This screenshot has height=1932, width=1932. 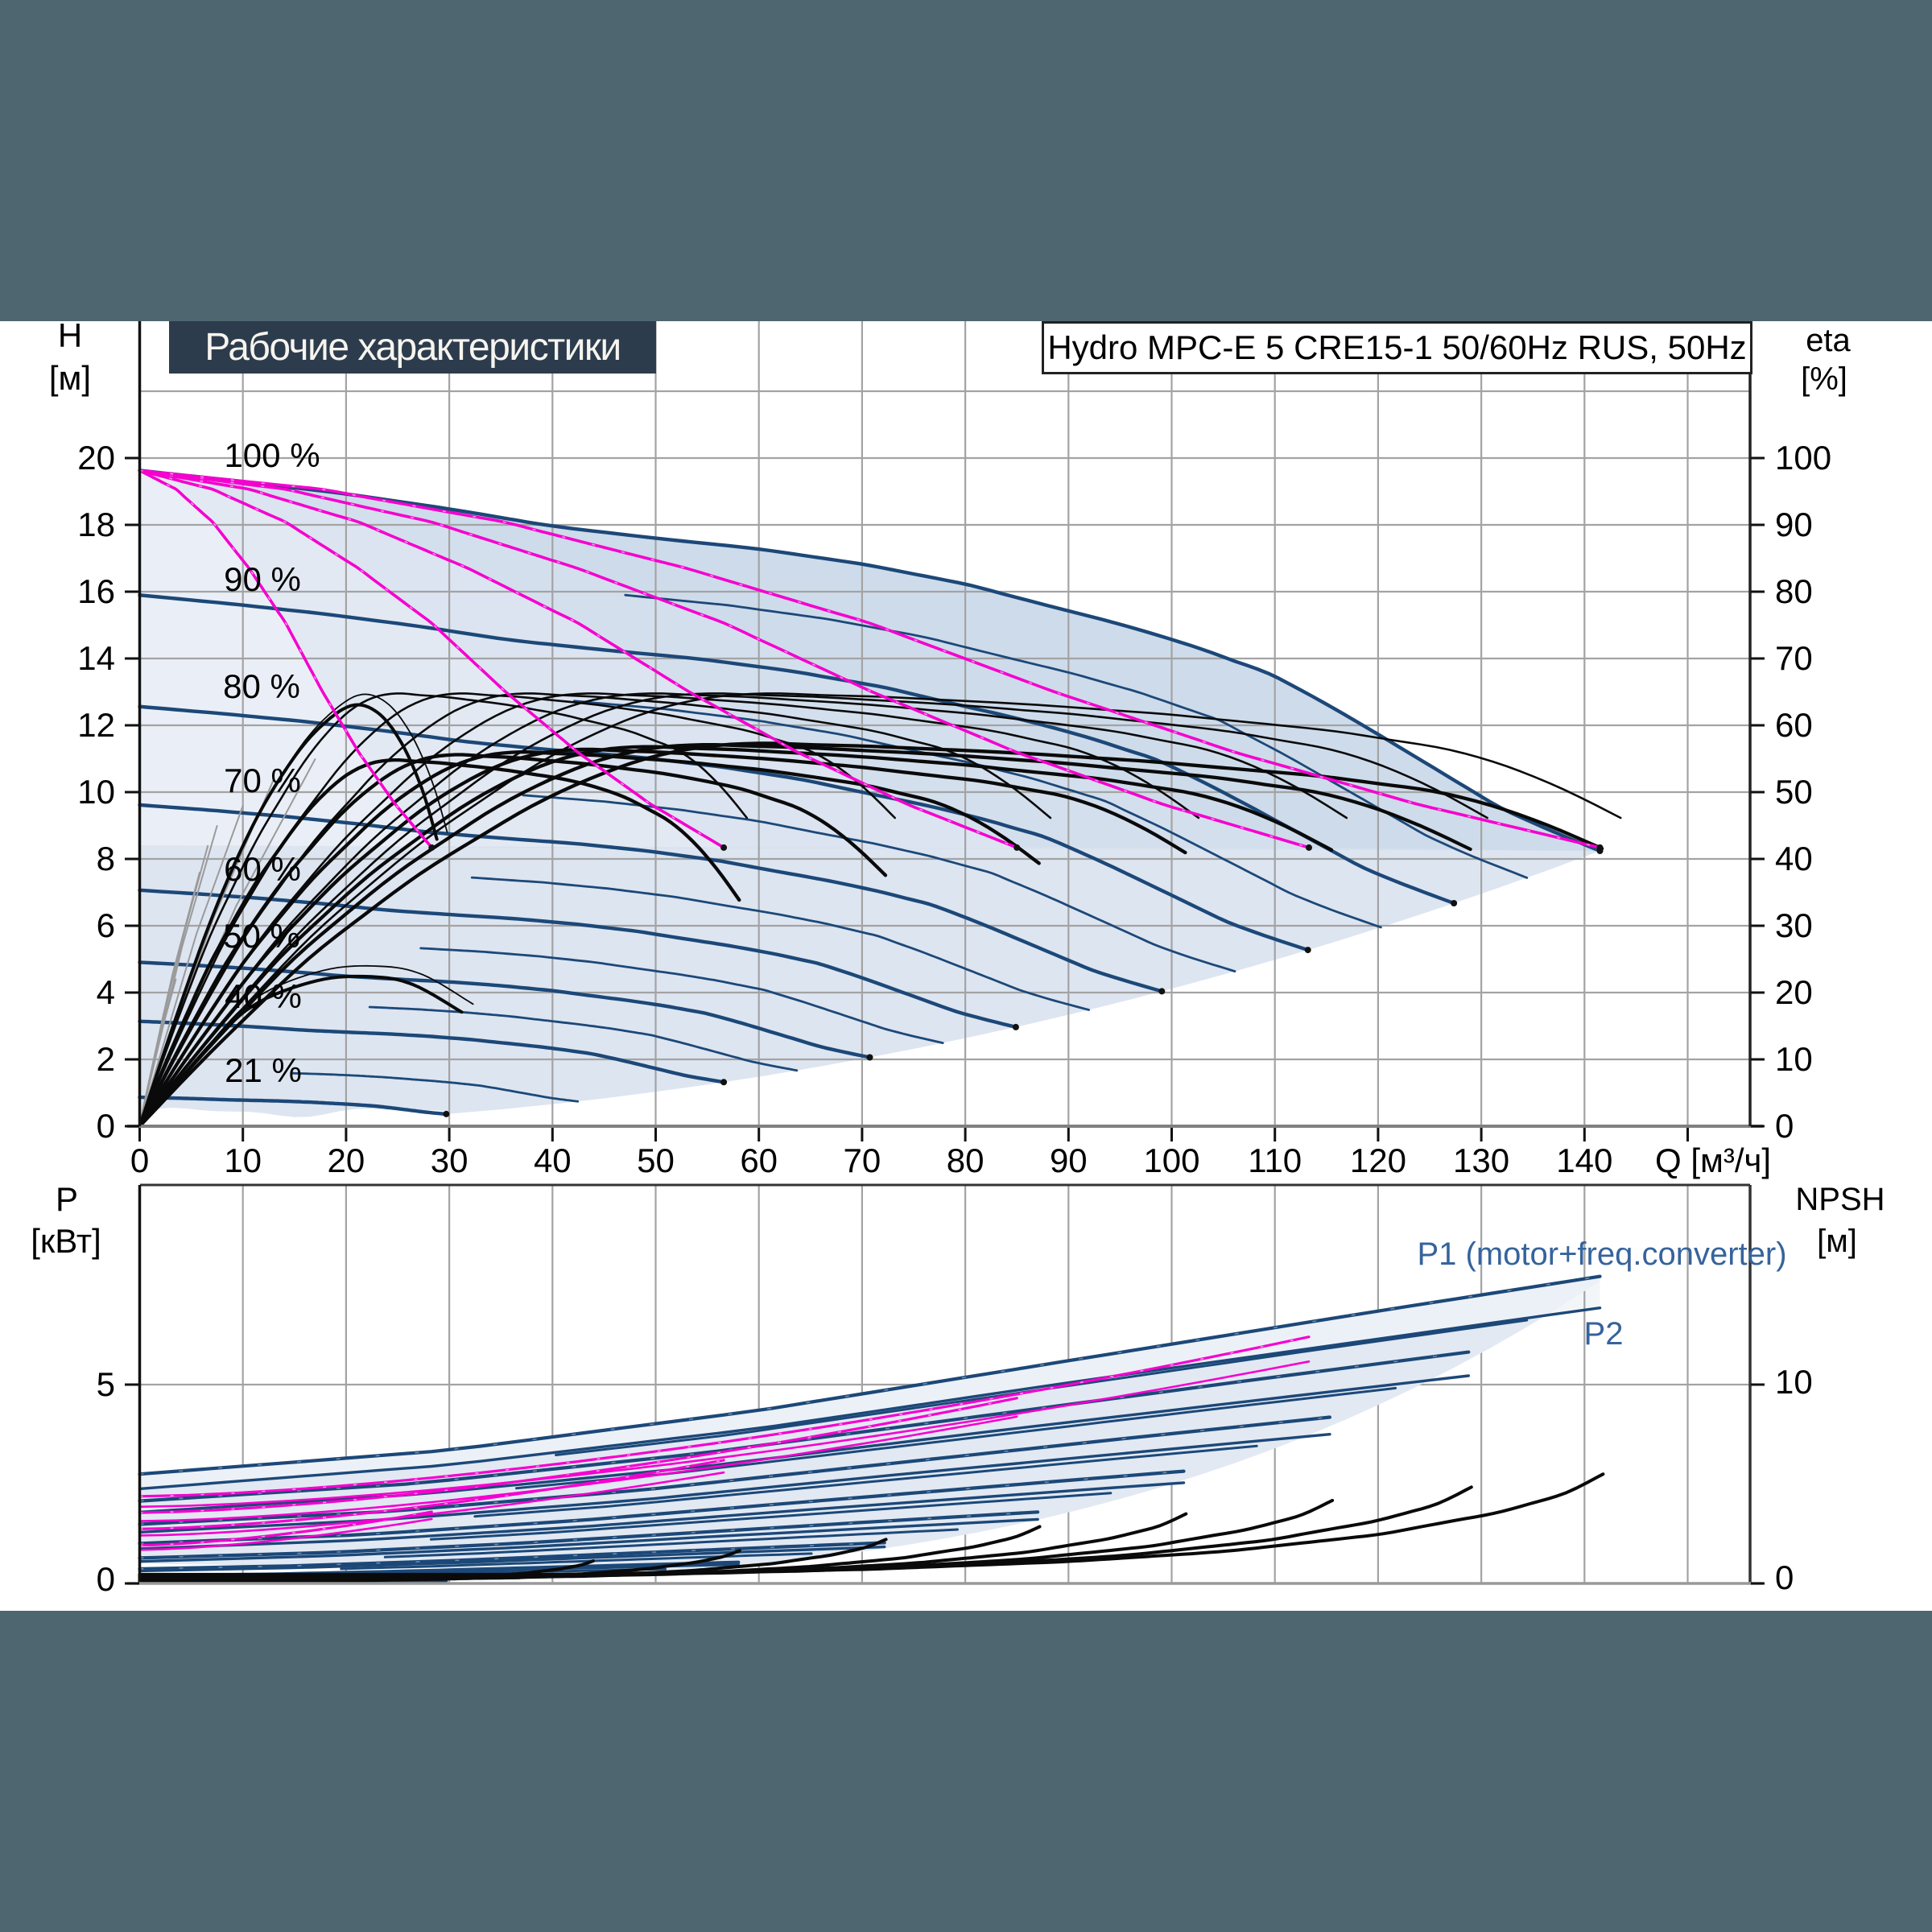 I want to click on svg-text: 14, so click(x=96, y=658).